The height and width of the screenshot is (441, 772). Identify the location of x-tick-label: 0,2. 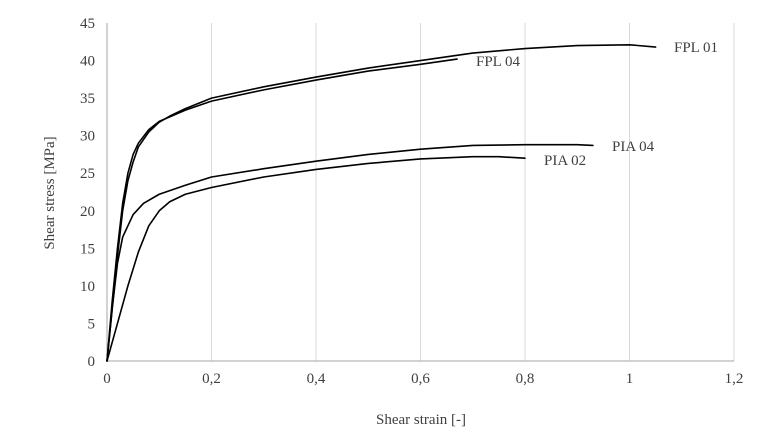
(211, 379).